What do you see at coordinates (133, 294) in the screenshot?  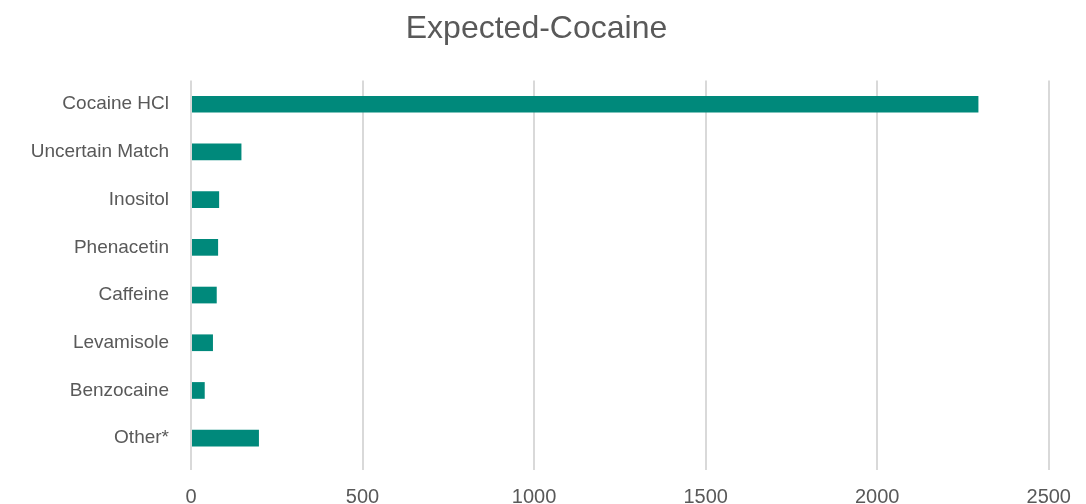 I see `y-tick-label: Caffeine` at bounding box center [133, 294].